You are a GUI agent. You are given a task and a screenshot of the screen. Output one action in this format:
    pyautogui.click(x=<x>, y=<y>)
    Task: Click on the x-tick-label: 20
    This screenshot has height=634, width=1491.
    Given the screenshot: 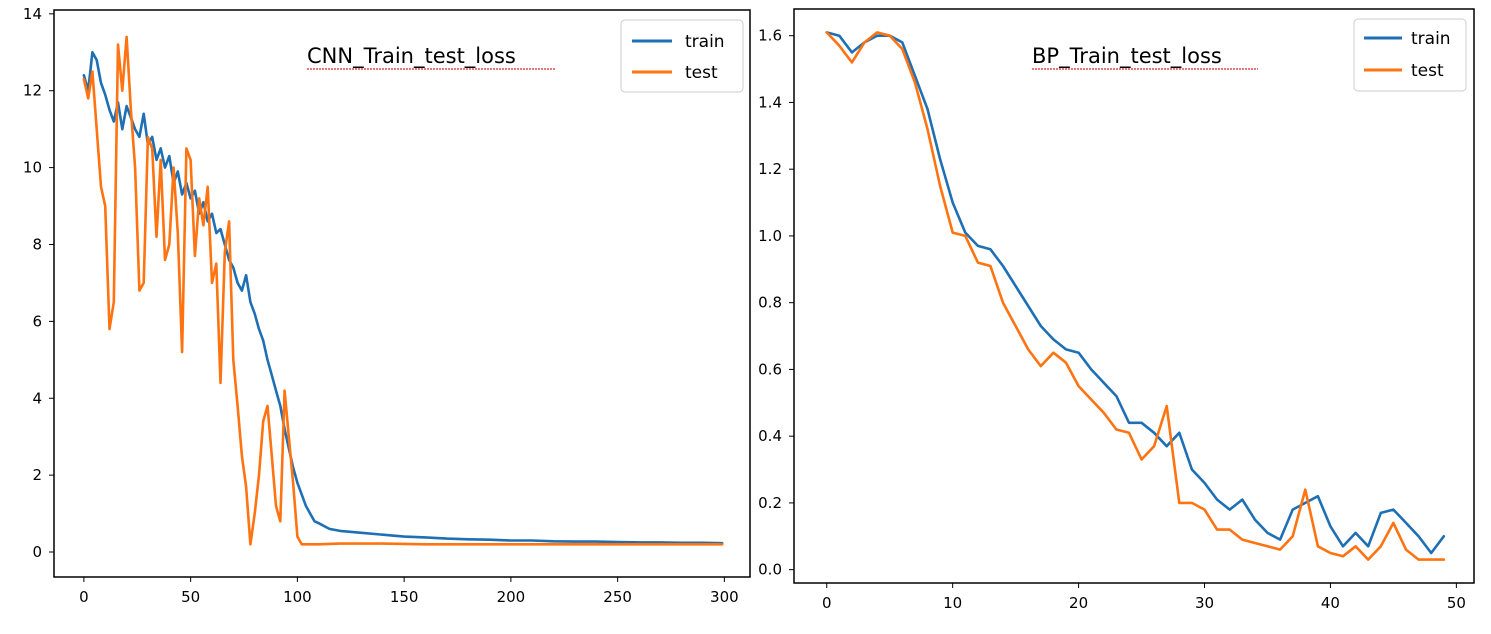 What is the action you would take?
    pyautogui.click(x=1078, y=603)
    